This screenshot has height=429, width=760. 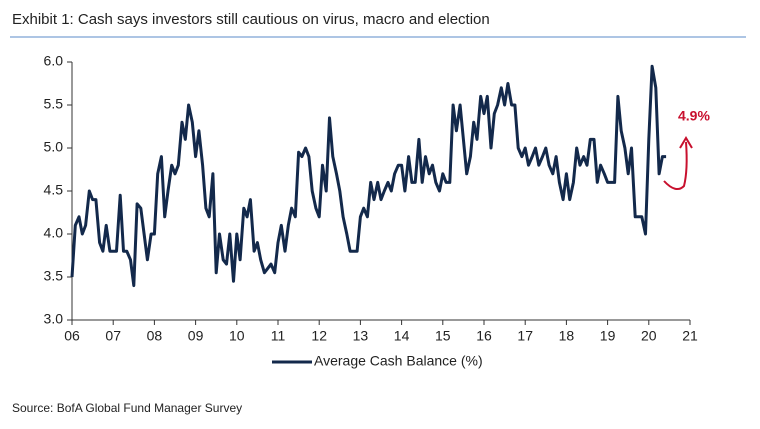 What do you see at coordinates (361, 336) in the screenshot?
I see `x-tick-label: 13` at bounding box center [361, 336].